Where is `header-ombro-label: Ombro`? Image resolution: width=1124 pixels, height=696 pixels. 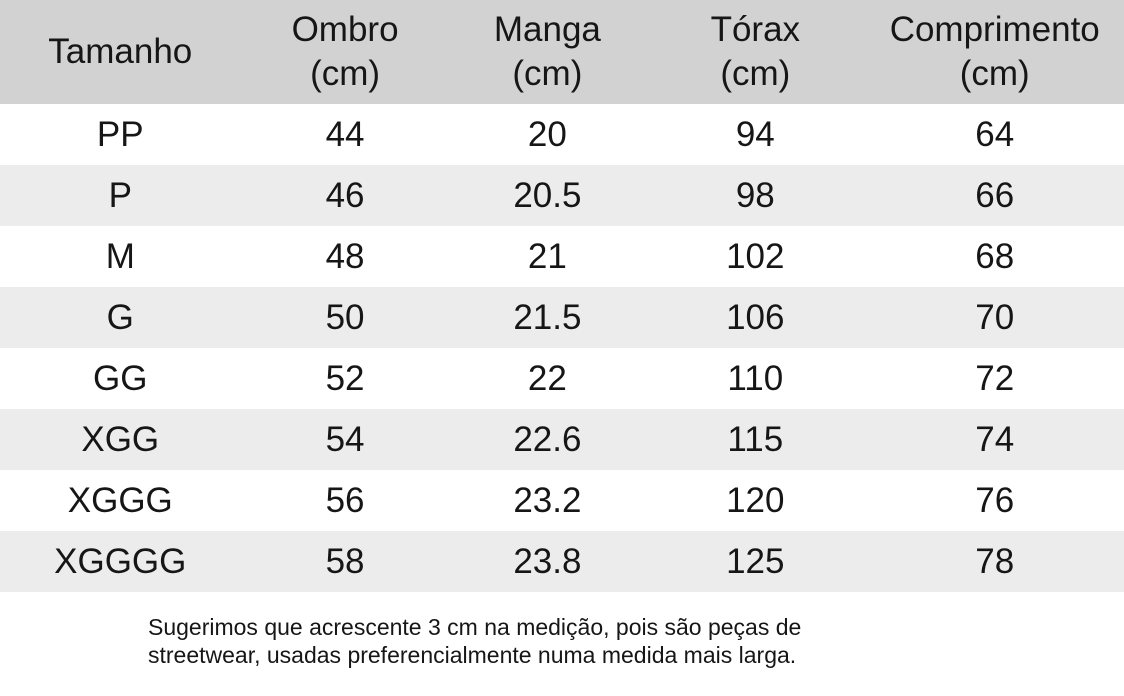
header-ombro-label: Ombro is located at coordinates (345, 29).